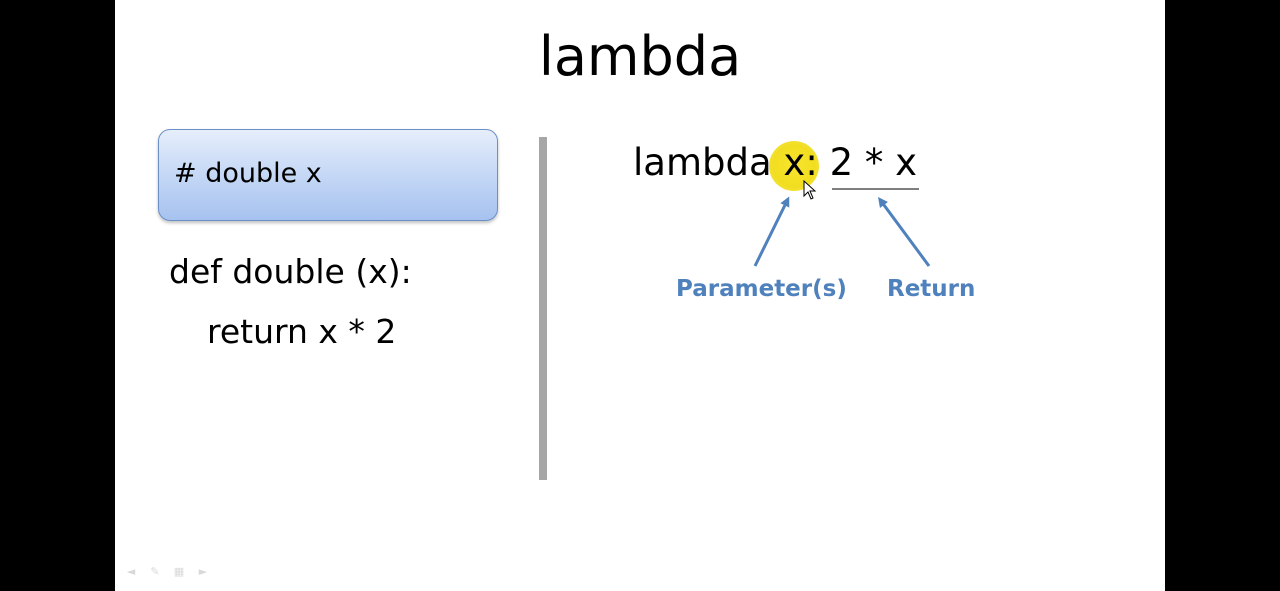 Image resolution: width=1280 pixels, height=591 pixels. What do you see at coordinates (931, 289) in the screenshot?
I see `return-label: Return` at bounding box center [931, 289].